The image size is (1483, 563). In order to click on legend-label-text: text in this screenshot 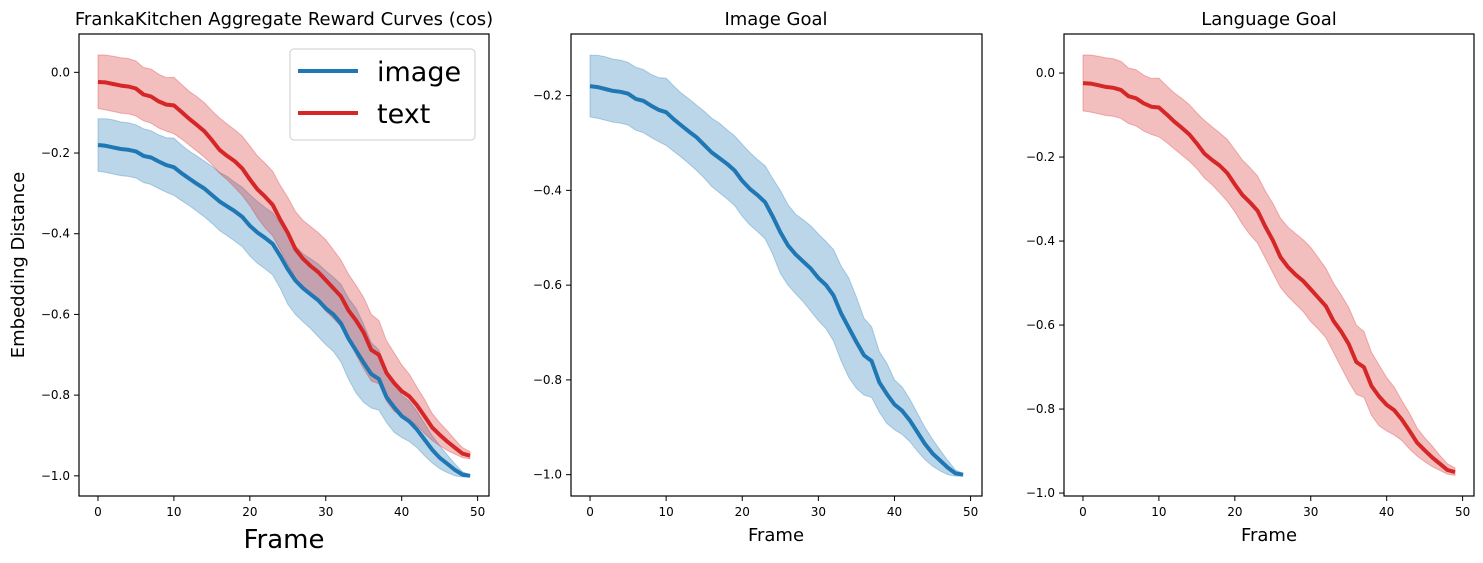, I will do `click(403, 114)`.